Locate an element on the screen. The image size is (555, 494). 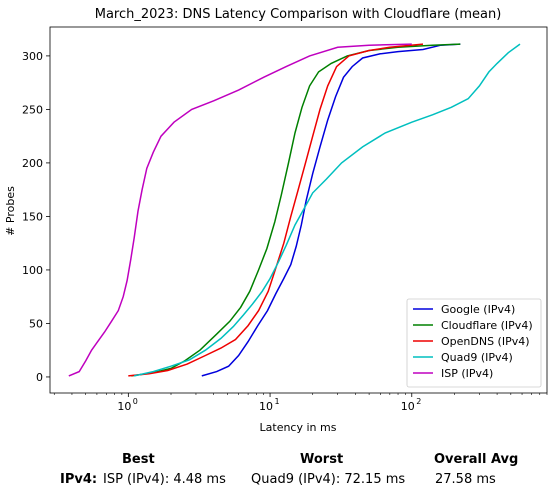
y-tick-label: 150 is located at coordinates (32, 216).